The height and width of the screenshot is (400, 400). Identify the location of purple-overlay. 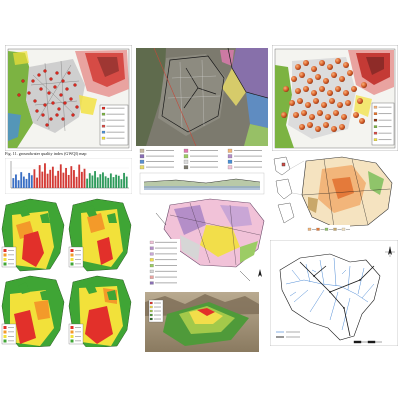
(250, 73).